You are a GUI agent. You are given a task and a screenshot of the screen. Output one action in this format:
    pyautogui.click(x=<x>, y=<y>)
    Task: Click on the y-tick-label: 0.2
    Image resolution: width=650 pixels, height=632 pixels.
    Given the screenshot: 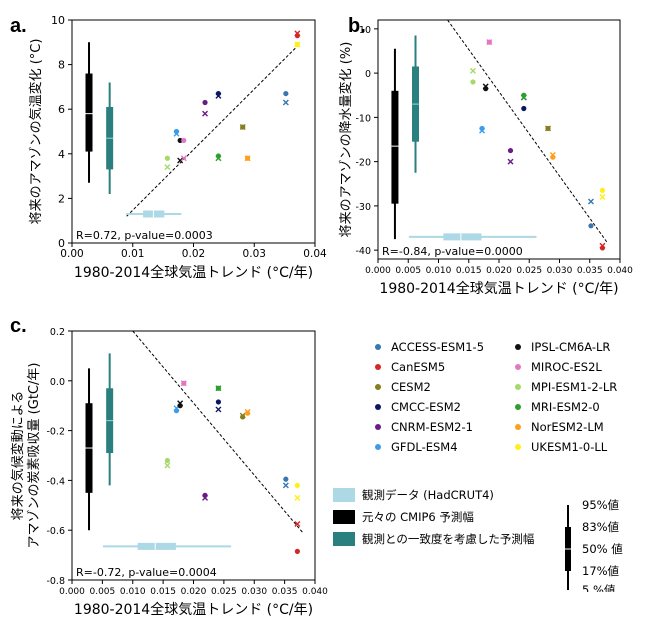 What is the action you would take?
    pyautogui.click(x=57, y=332)
    